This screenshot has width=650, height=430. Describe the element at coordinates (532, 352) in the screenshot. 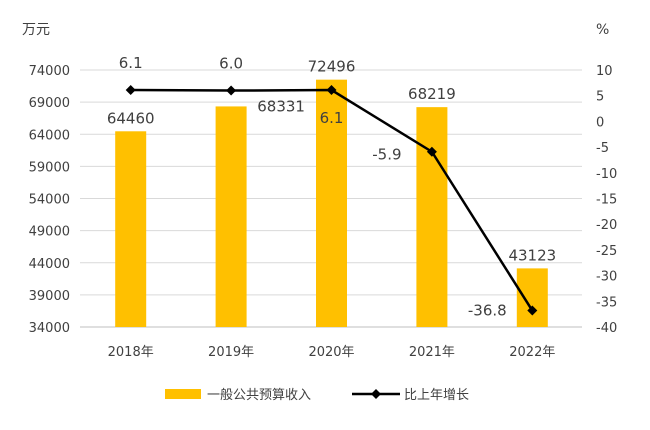

I see `x-tick-label: 2022年` at that location.